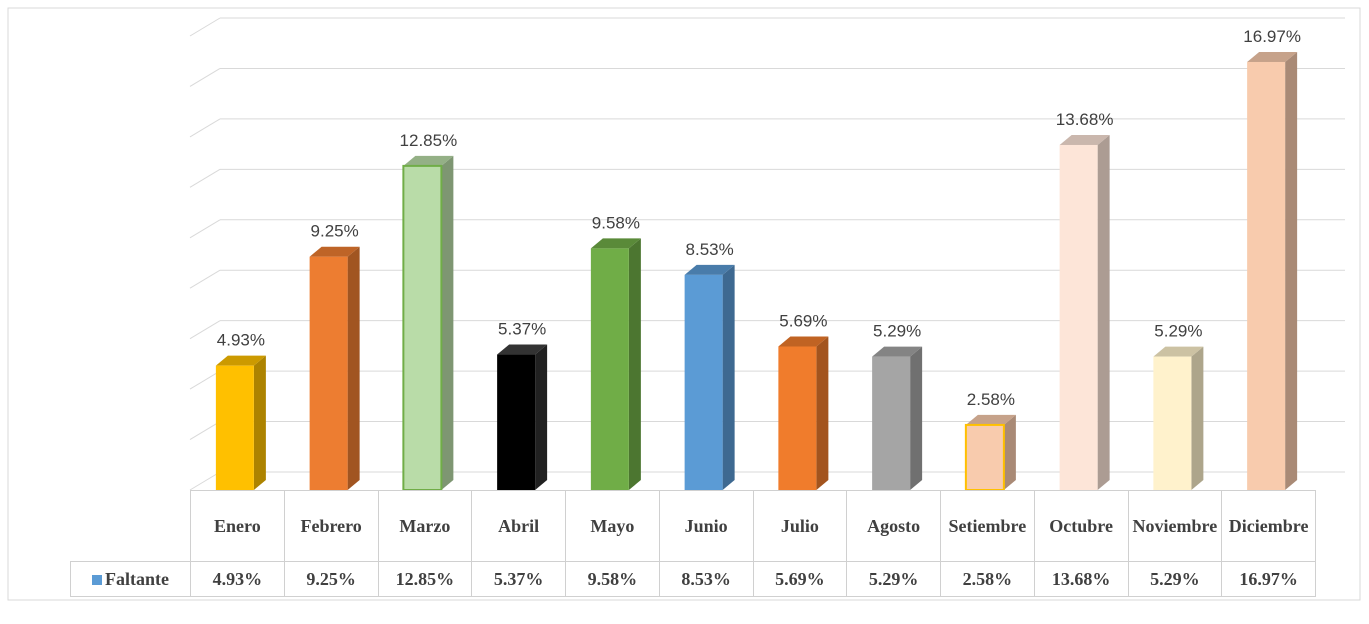 The height and width of the screenshot is (624, 1369). Describe the element at coordinates (97, 580) in the screenshot. I see `legend-swatch` at that location.